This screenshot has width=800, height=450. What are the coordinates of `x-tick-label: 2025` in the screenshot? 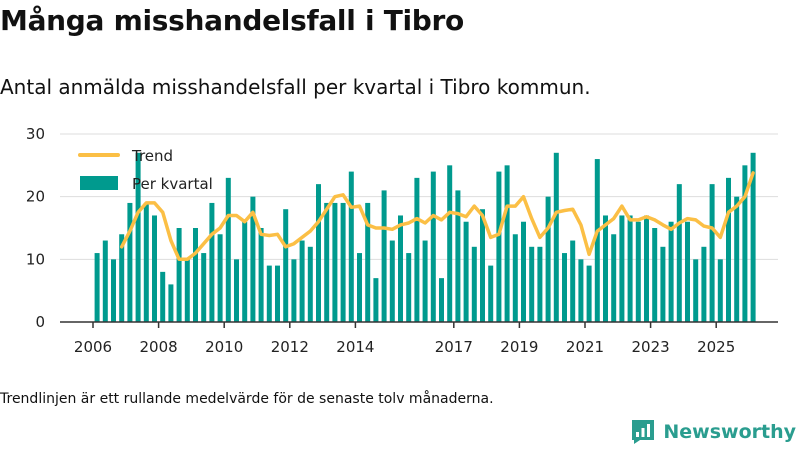 It's located at (716, 347).